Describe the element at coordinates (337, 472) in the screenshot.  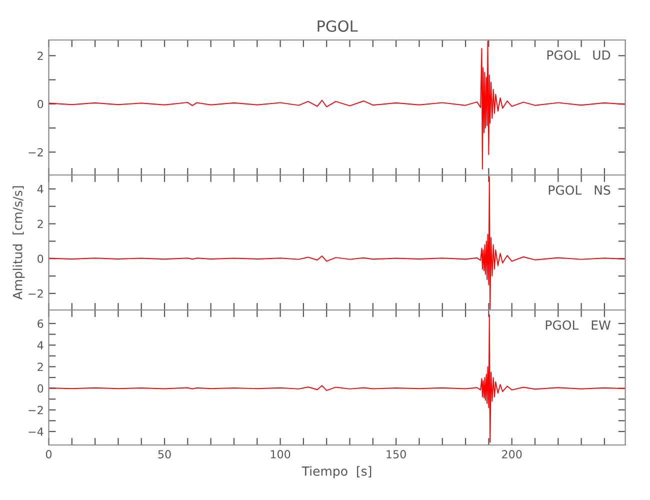
I see `x-axis-title: Tiempo [s]` at that location.